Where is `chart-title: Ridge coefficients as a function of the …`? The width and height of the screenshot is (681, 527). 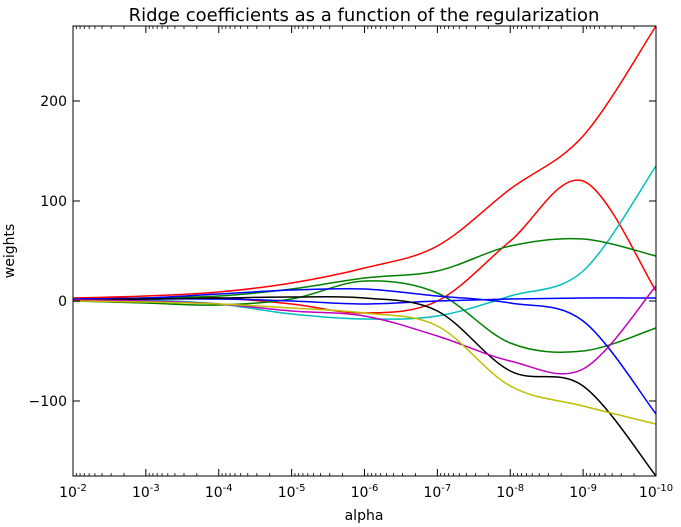 chart-title: Ridge coefficients as a function of the … is located at coordinates (364, 15).